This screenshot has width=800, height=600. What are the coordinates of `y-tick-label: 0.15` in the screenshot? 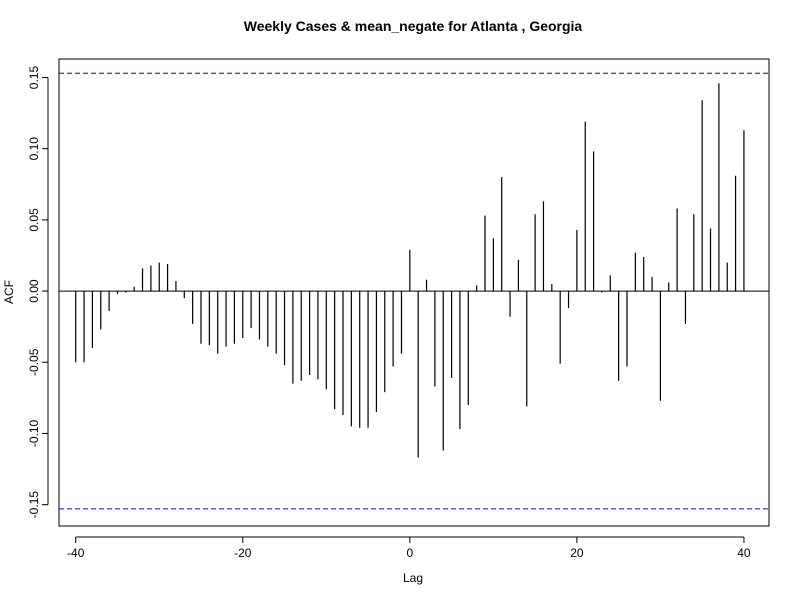 It's located at (34, 78).